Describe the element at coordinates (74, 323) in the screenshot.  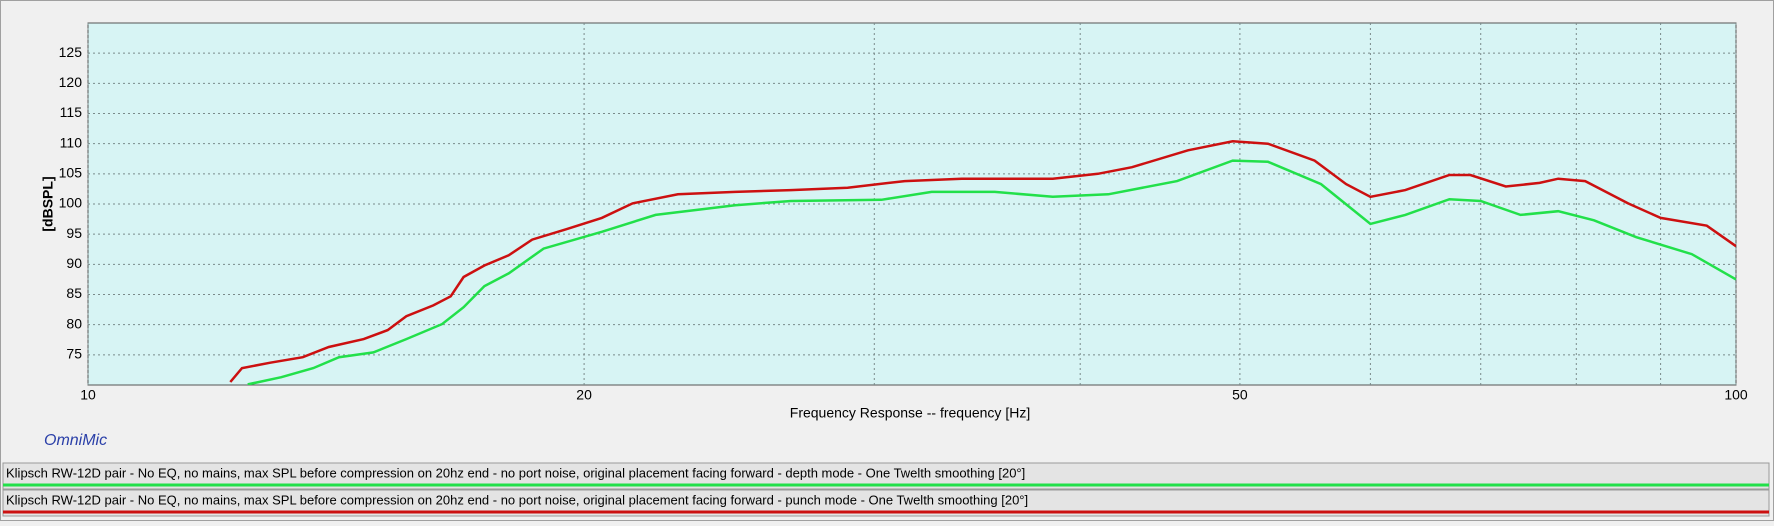
I see `y-tick-label: 80` at that location.